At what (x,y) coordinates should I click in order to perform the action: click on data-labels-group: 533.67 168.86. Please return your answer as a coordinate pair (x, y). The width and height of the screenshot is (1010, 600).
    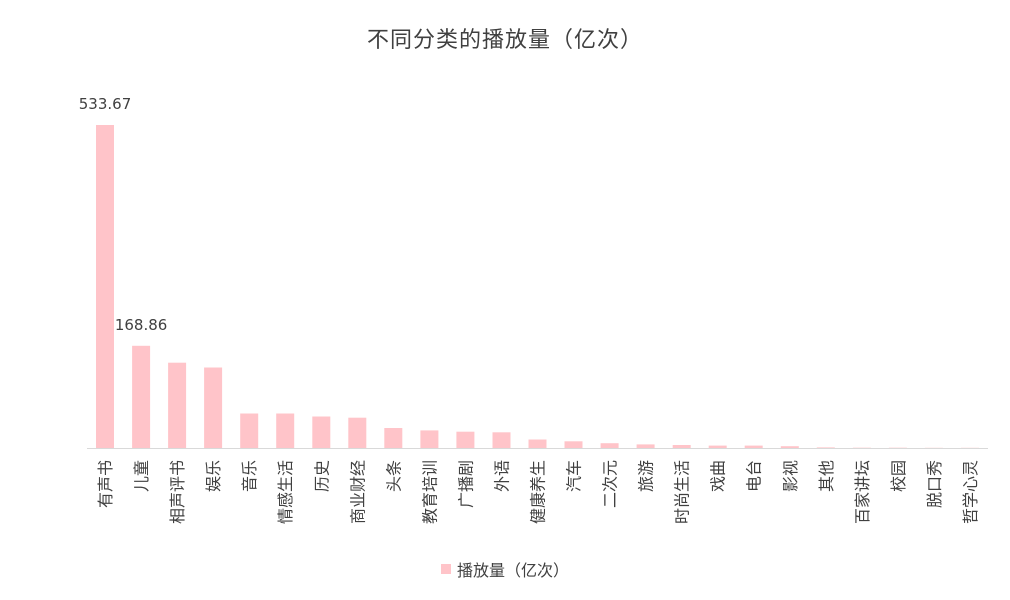
    Looking at the image, I should click on (123, 214).